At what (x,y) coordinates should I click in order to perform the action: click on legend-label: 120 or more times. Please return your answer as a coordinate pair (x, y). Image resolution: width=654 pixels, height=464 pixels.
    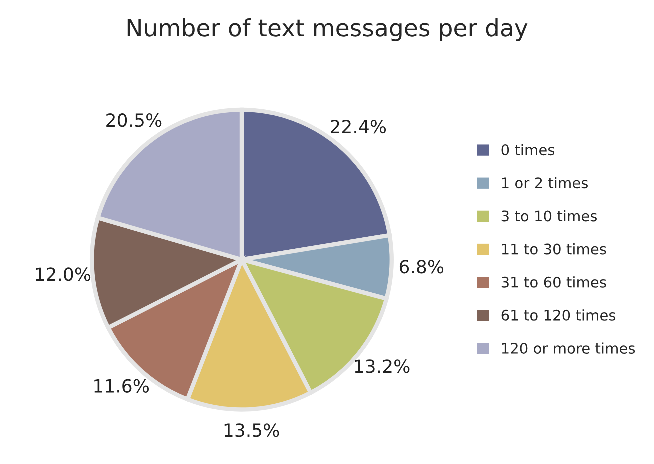
    Looking at the image, I should click on (569, 348).